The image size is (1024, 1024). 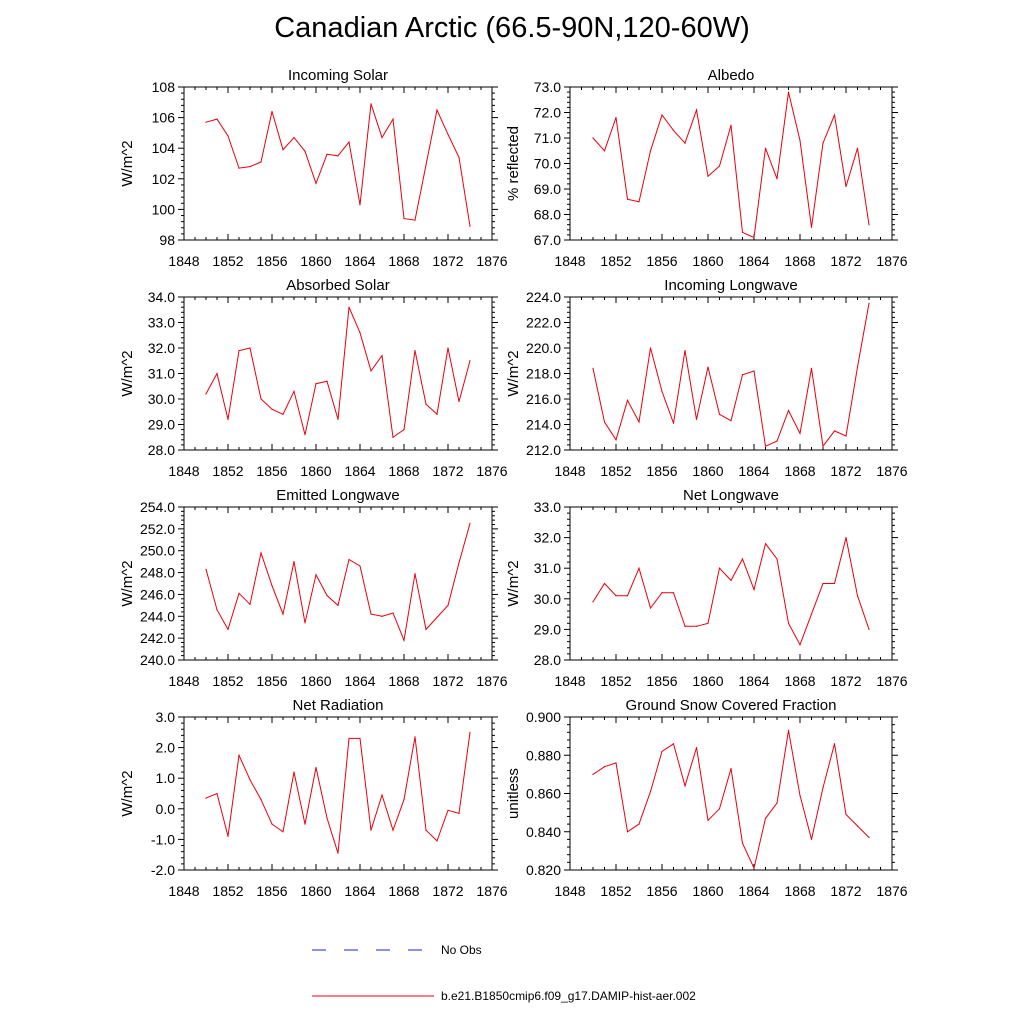 What do you see at coordinates (161, 374) in the screenshot?
I see `y-tick-label: 31.0` at bounding box center [161, 374].